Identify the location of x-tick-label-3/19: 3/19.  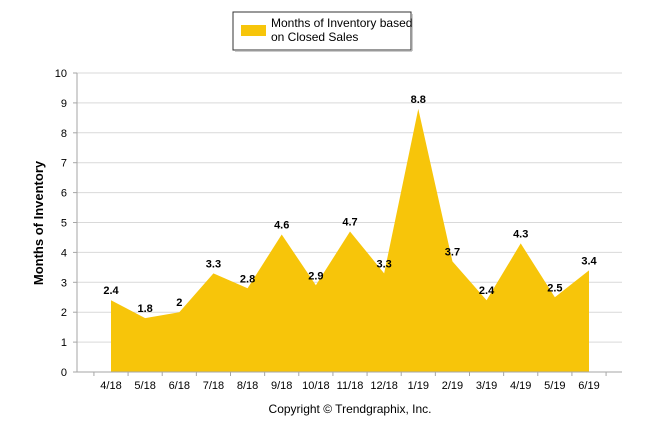
(486, 386).